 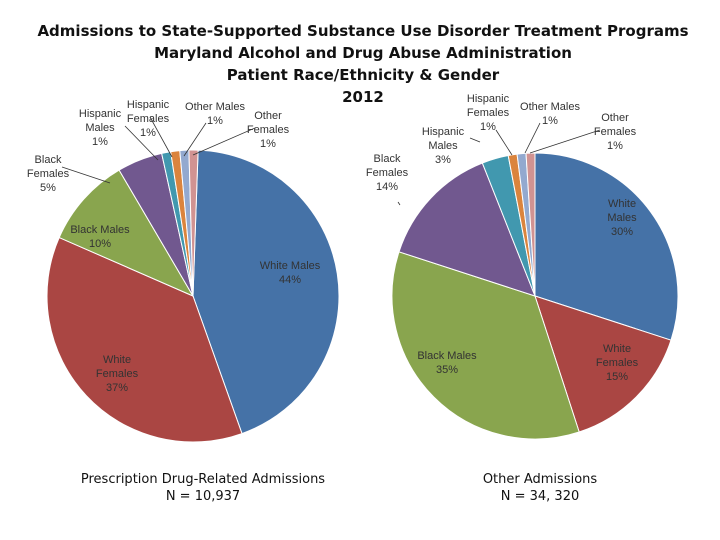 I want to click on slice-label-line: 14%, so click(x=387, y=187).